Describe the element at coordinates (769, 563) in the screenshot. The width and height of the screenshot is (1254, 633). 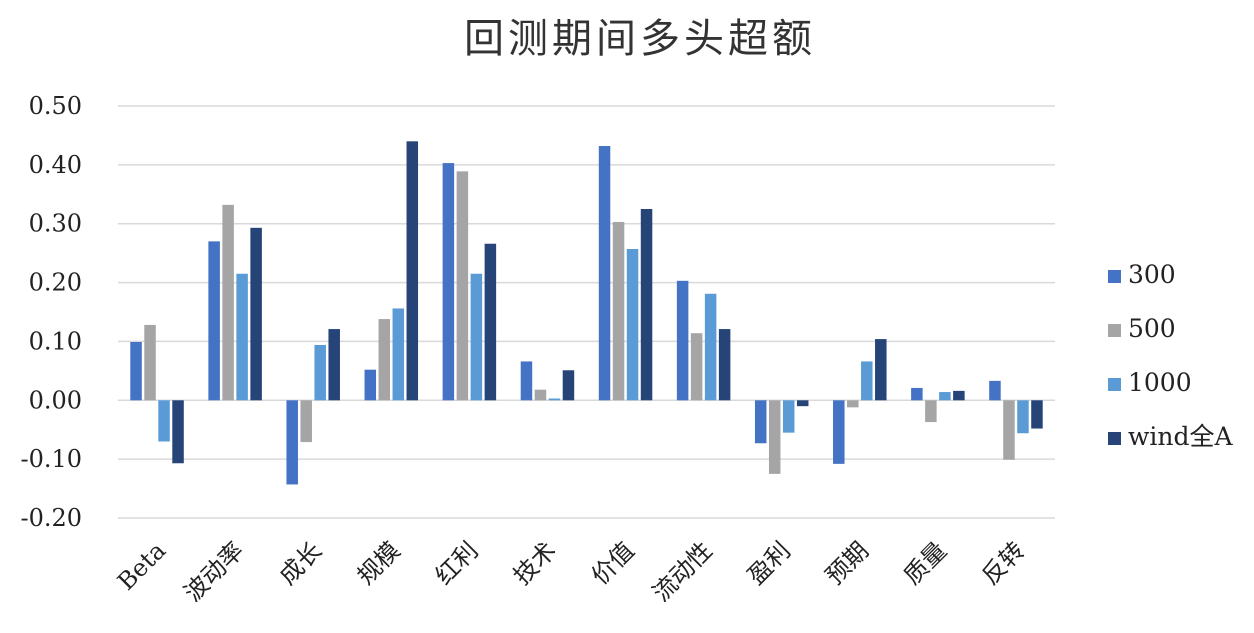
I see `x-tick-label: 盈利` at that location.